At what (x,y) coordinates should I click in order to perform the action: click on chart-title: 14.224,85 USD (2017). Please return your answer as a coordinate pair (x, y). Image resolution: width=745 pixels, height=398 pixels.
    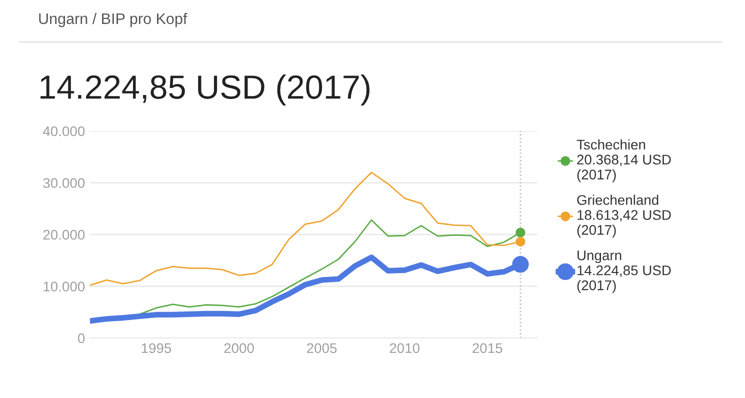
    Looking at the image, I should click on (205, 90).